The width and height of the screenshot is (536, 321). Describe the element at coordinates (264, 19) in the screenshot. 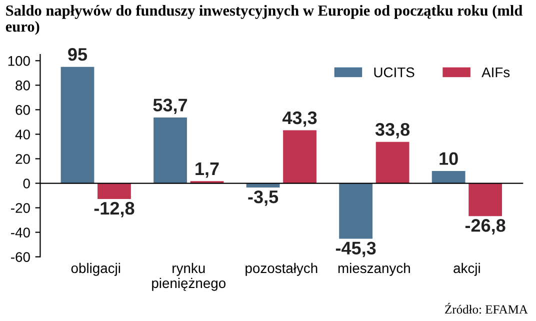

I see `chart-title: Saldo napływów do funduszy inwestycyjnych w Europie od początku roku (mld euro)` at that location.